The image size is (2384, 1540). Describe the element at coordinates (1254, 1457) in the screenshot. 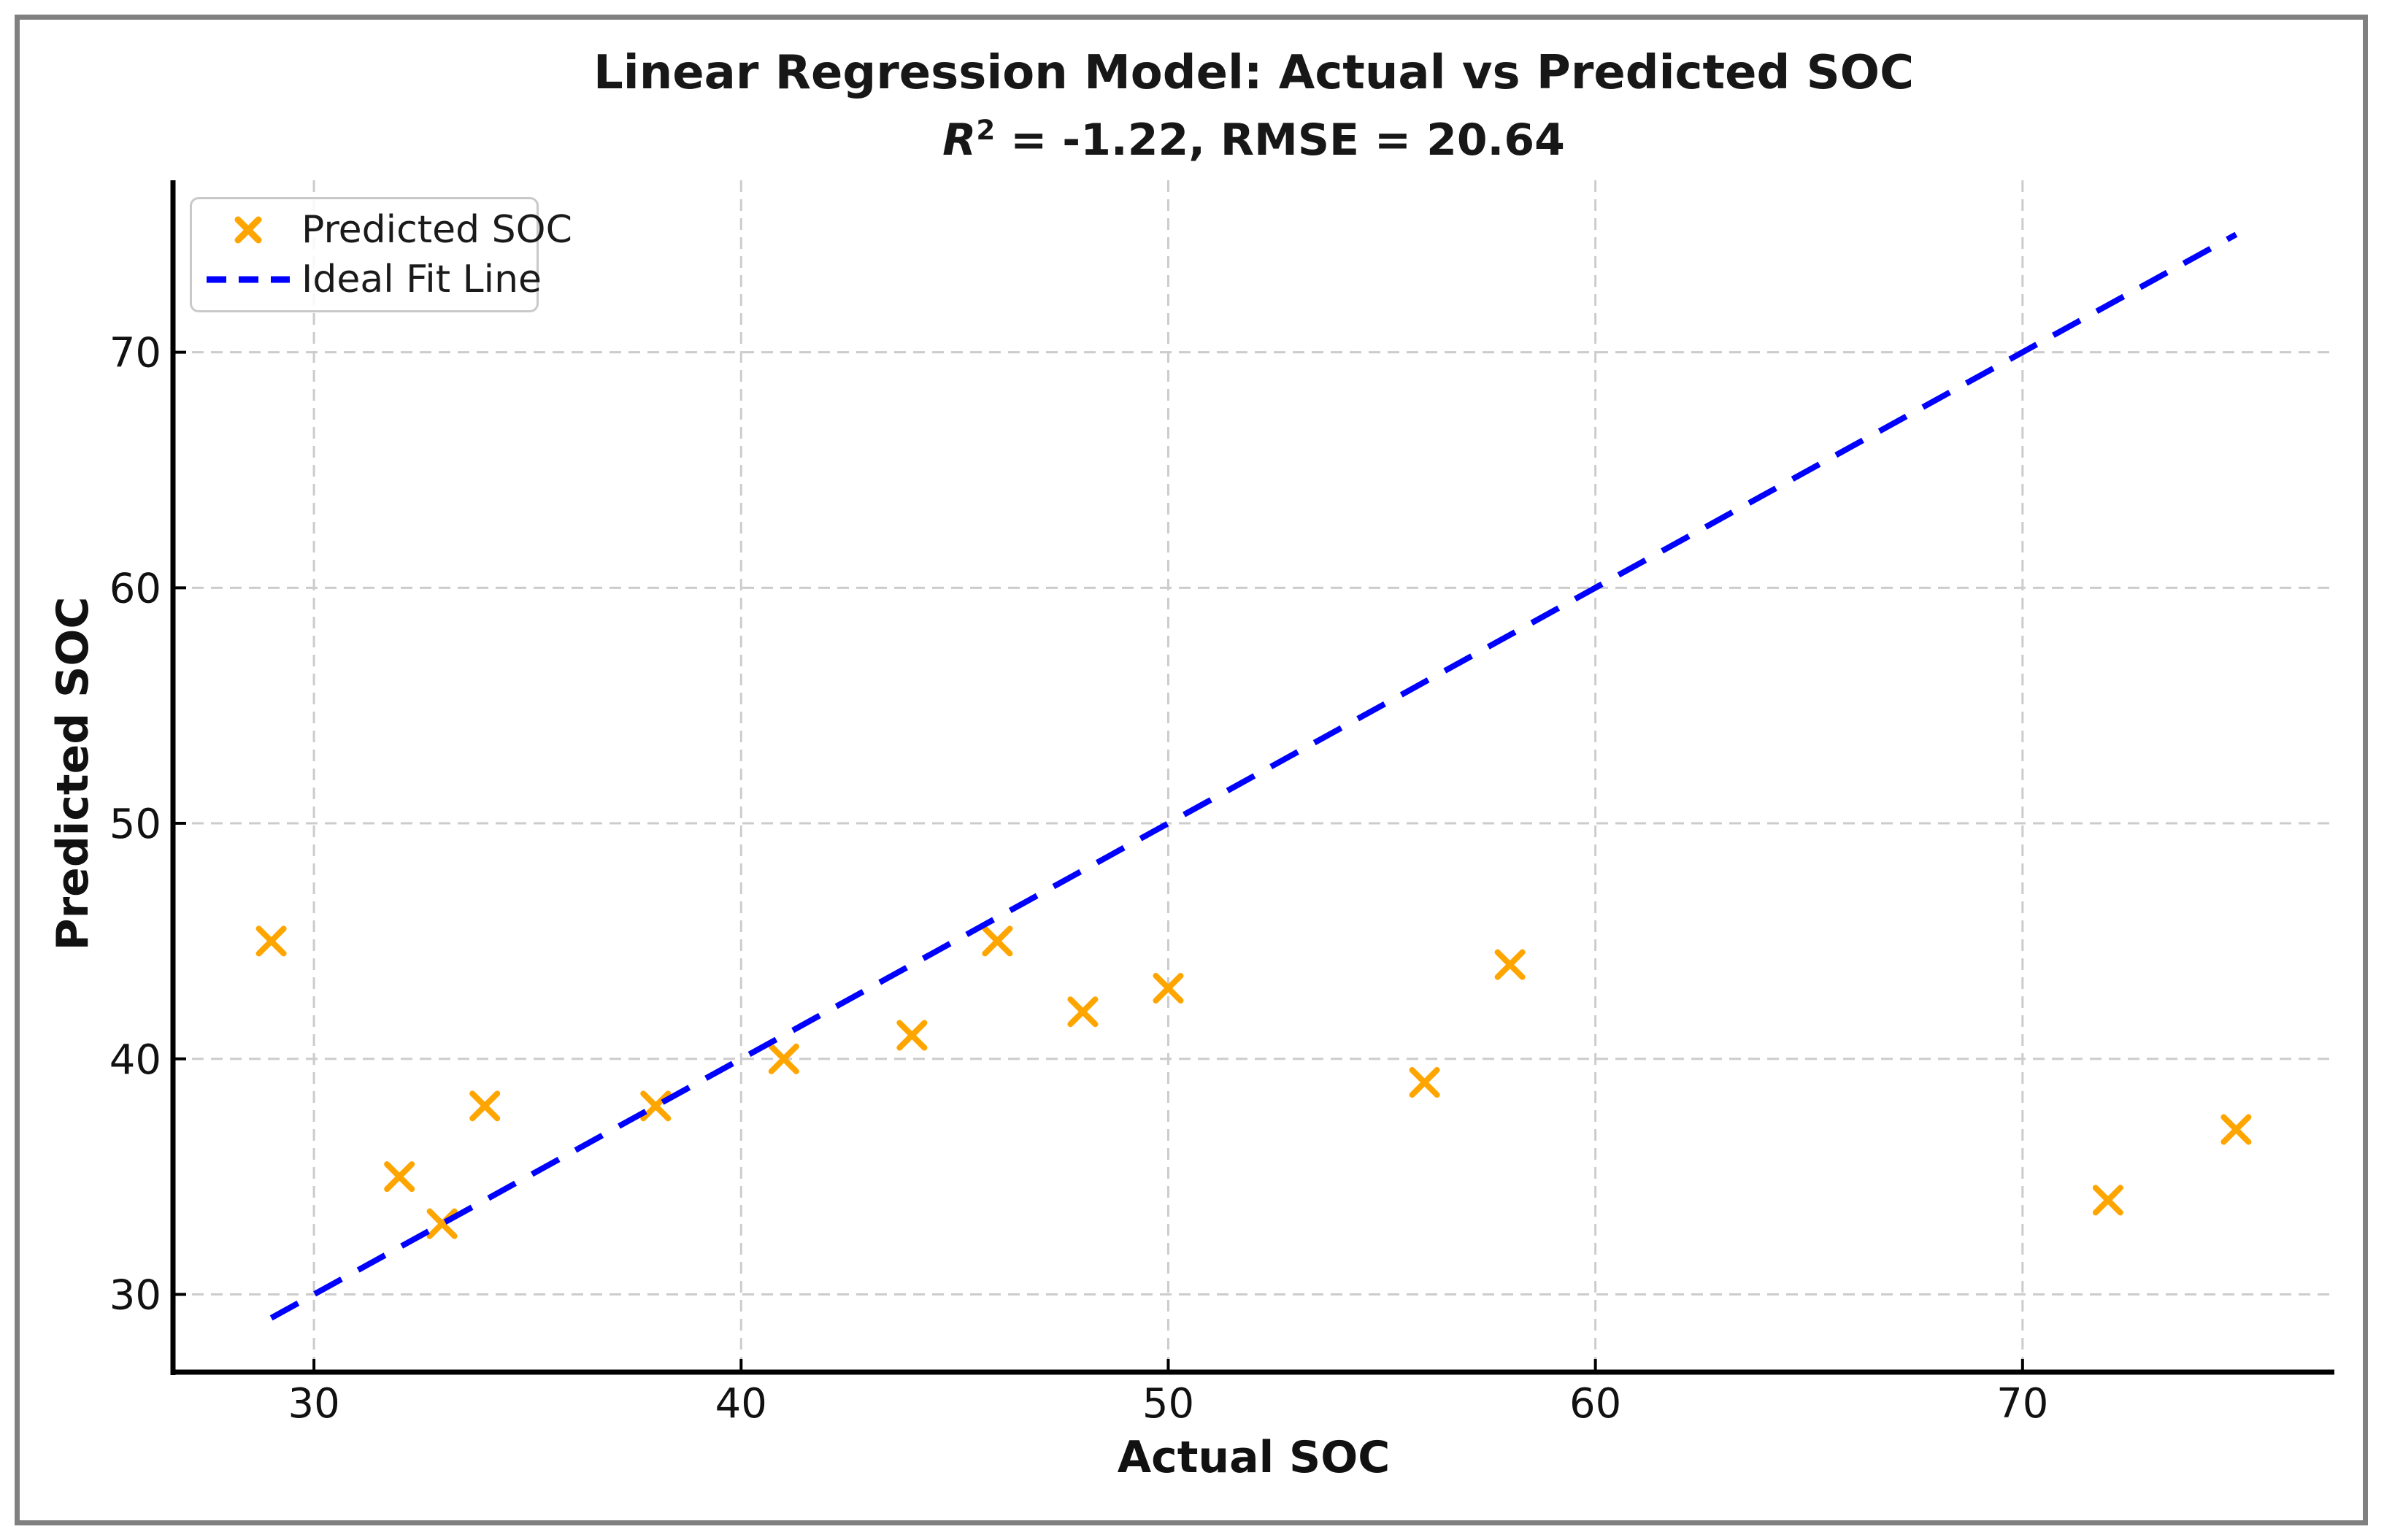

I see `x-axis-label: Actual SOC` at that location.